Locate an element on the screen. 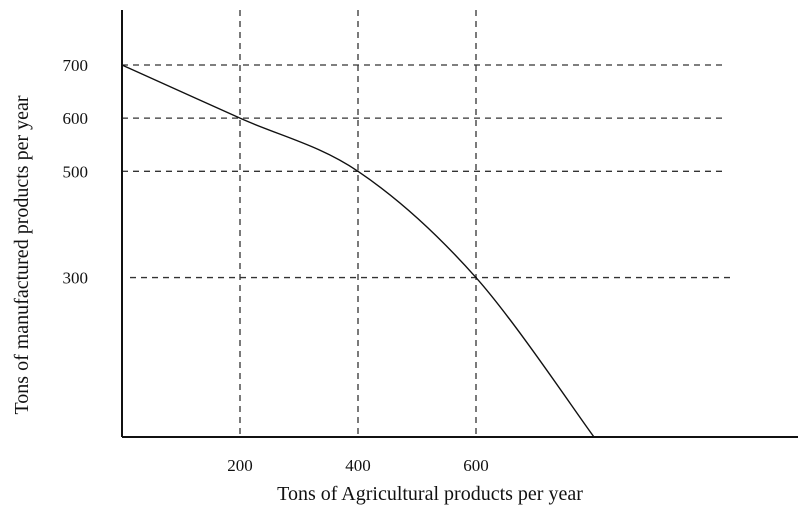 The image size is (801, 515). y-axis-title: Tons of manufactured products per year is located at coordinates (22, 254).